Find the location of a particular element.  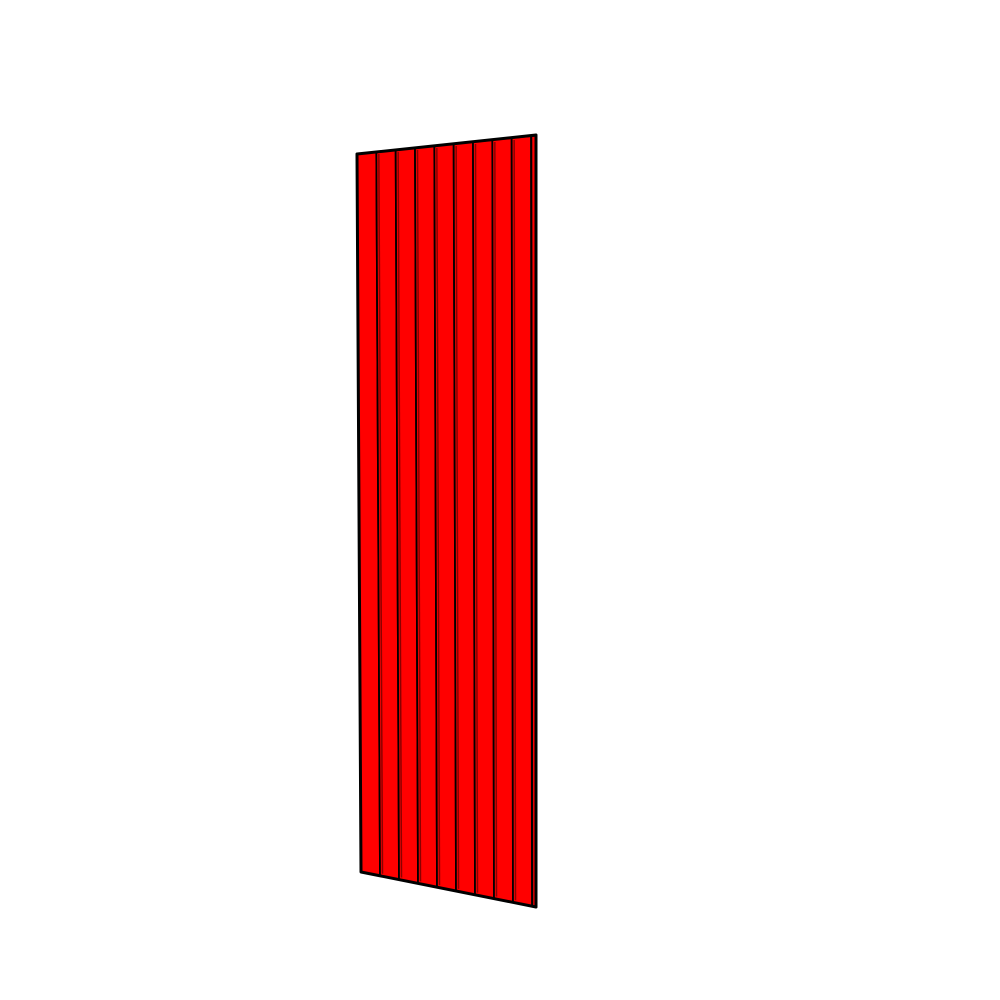

panel-outline is located at coordinates (446, 521).